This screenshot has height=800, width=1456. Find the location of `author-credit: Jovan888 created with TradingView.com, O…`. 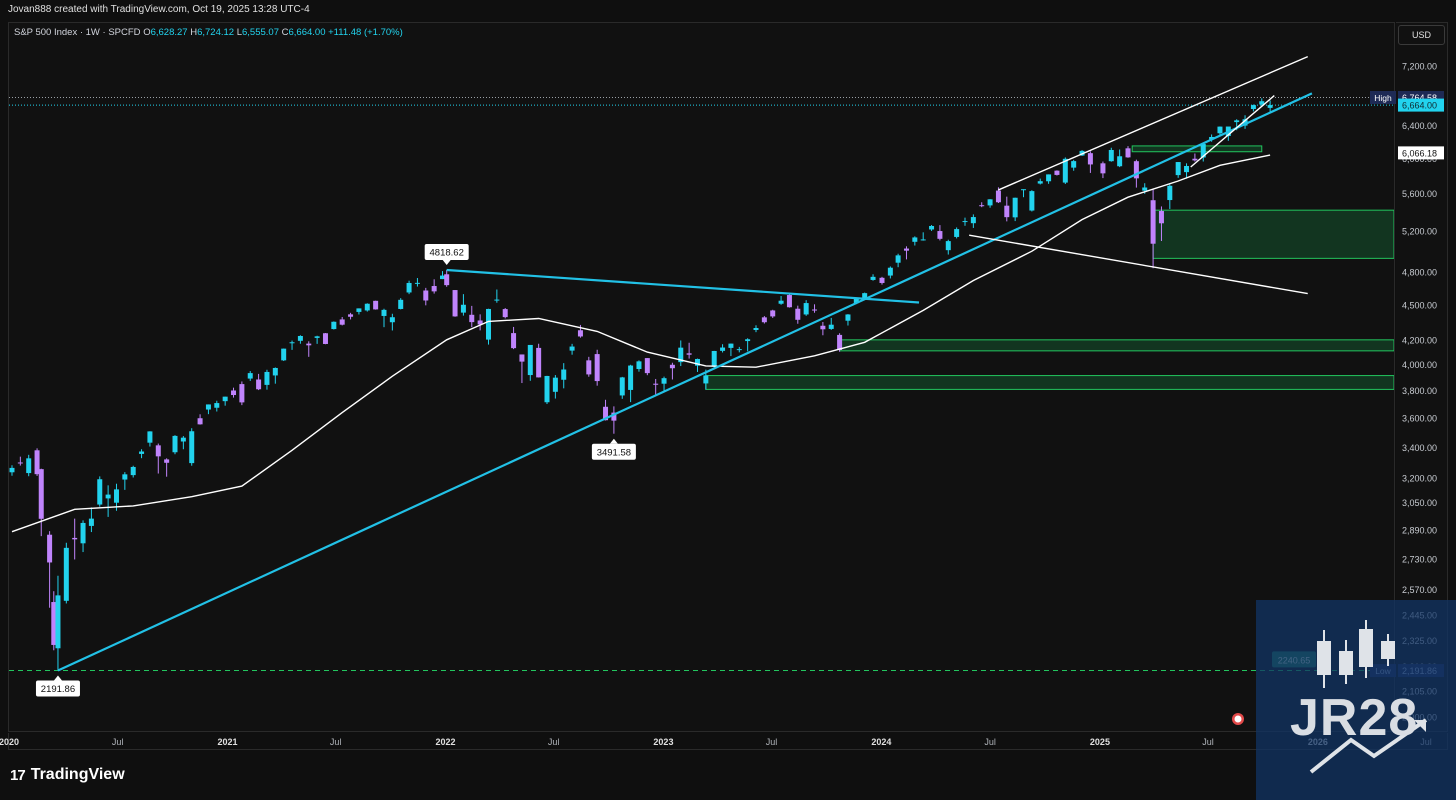

author-credit: Jovan888 created with TradingView.com, O… is located at coordinates (159, 9).